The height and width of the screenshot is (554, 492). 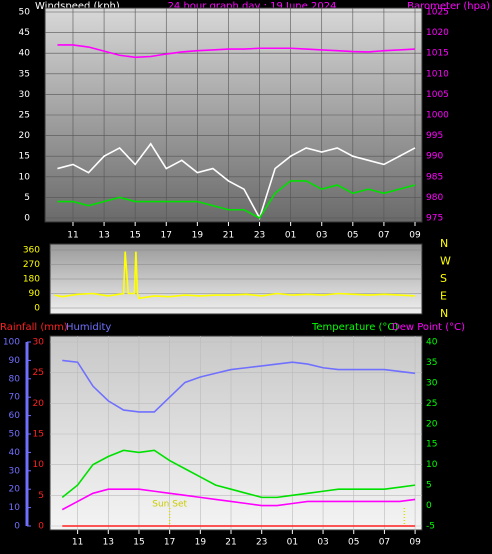 I want to click on y2-tick-label: 10, so click(x=432, y=465).